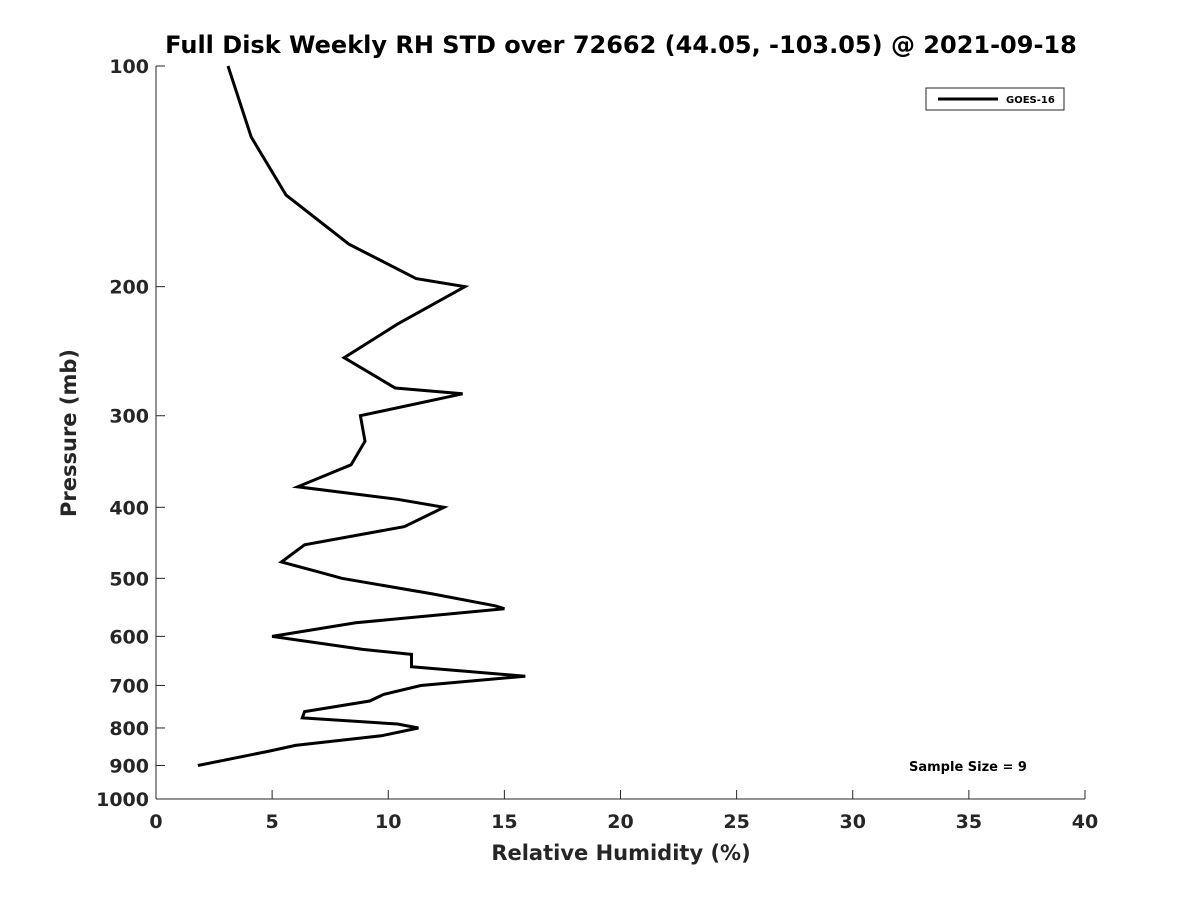 This screenshot has height=900, width=1200. I want to click on x-tick-label: 10, so click(388, 822).